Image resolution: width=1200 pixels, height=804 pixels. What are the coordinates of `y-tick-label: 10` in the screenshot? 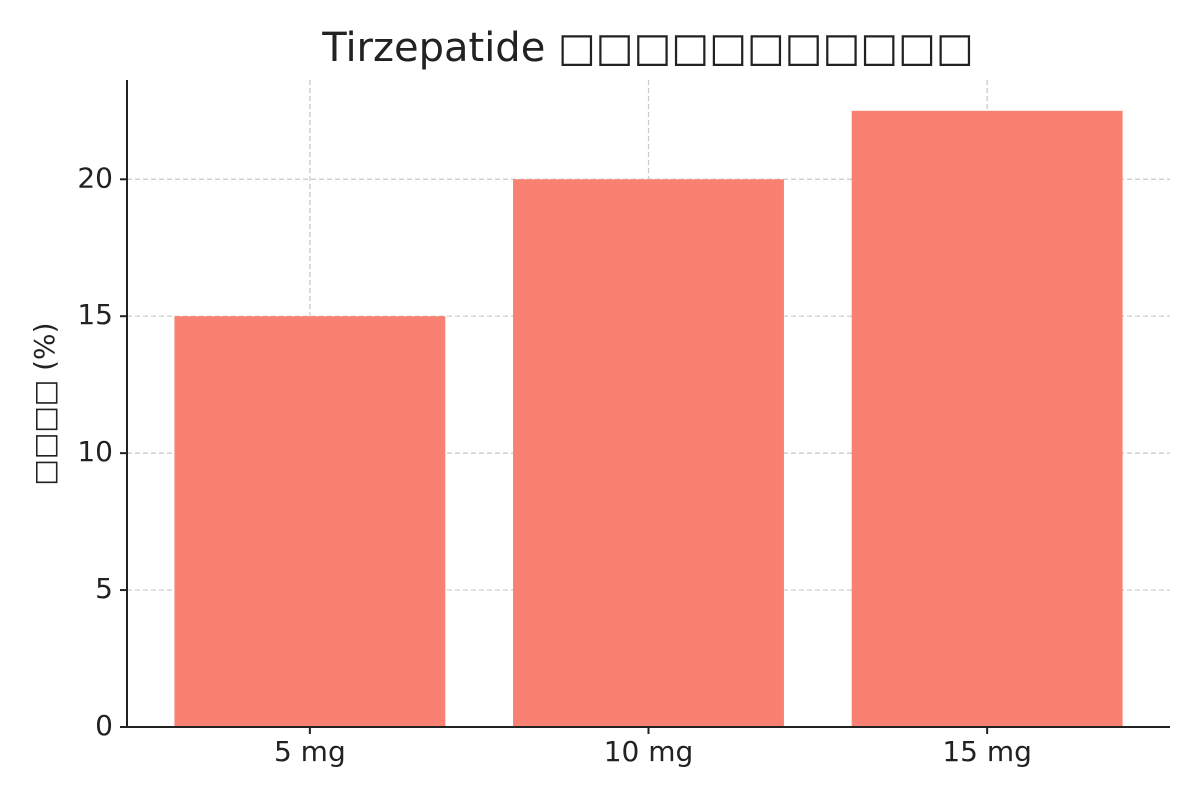 It's located at (95, 451).